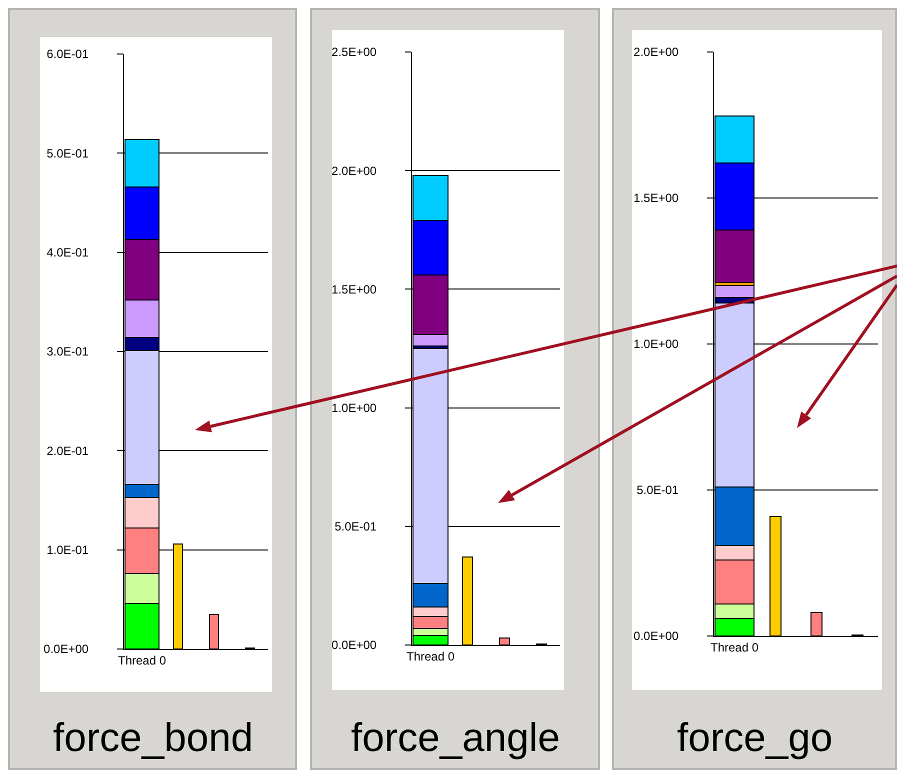 The width and height of the screenshot is (897, 773). Describe the element at coordinates (67, 351) in the screenshot. I see `y-tick-label: 3.0E-01` at that location.